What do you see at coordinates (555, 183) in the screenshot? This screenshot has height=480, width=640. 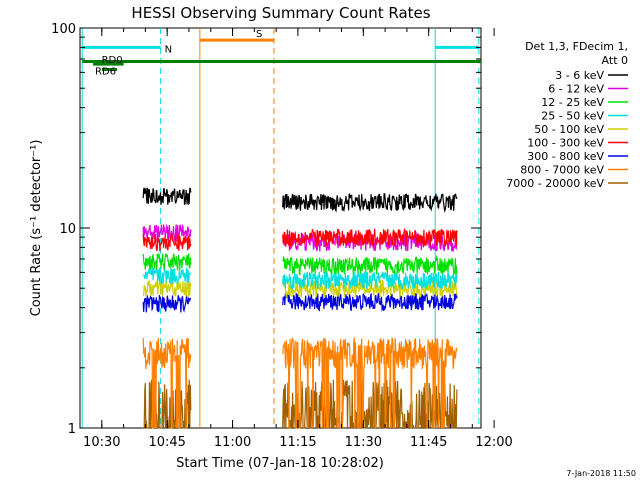 I see `legend-label-8: 7000 - 20000 keV` at bounding box center [555, 183].